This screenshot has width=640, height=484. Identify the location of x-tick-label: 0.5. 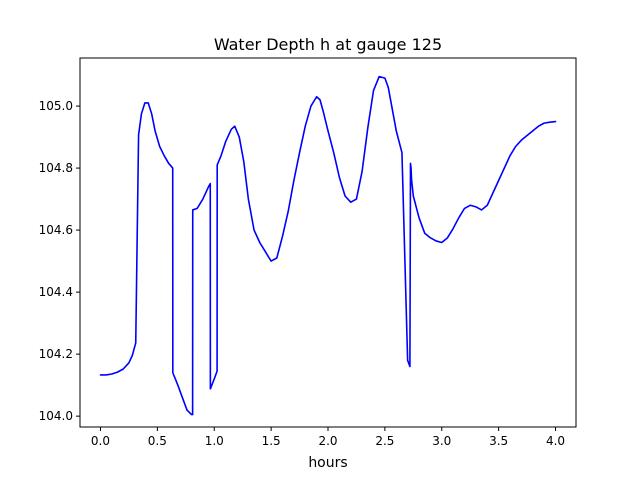
(157, 441).